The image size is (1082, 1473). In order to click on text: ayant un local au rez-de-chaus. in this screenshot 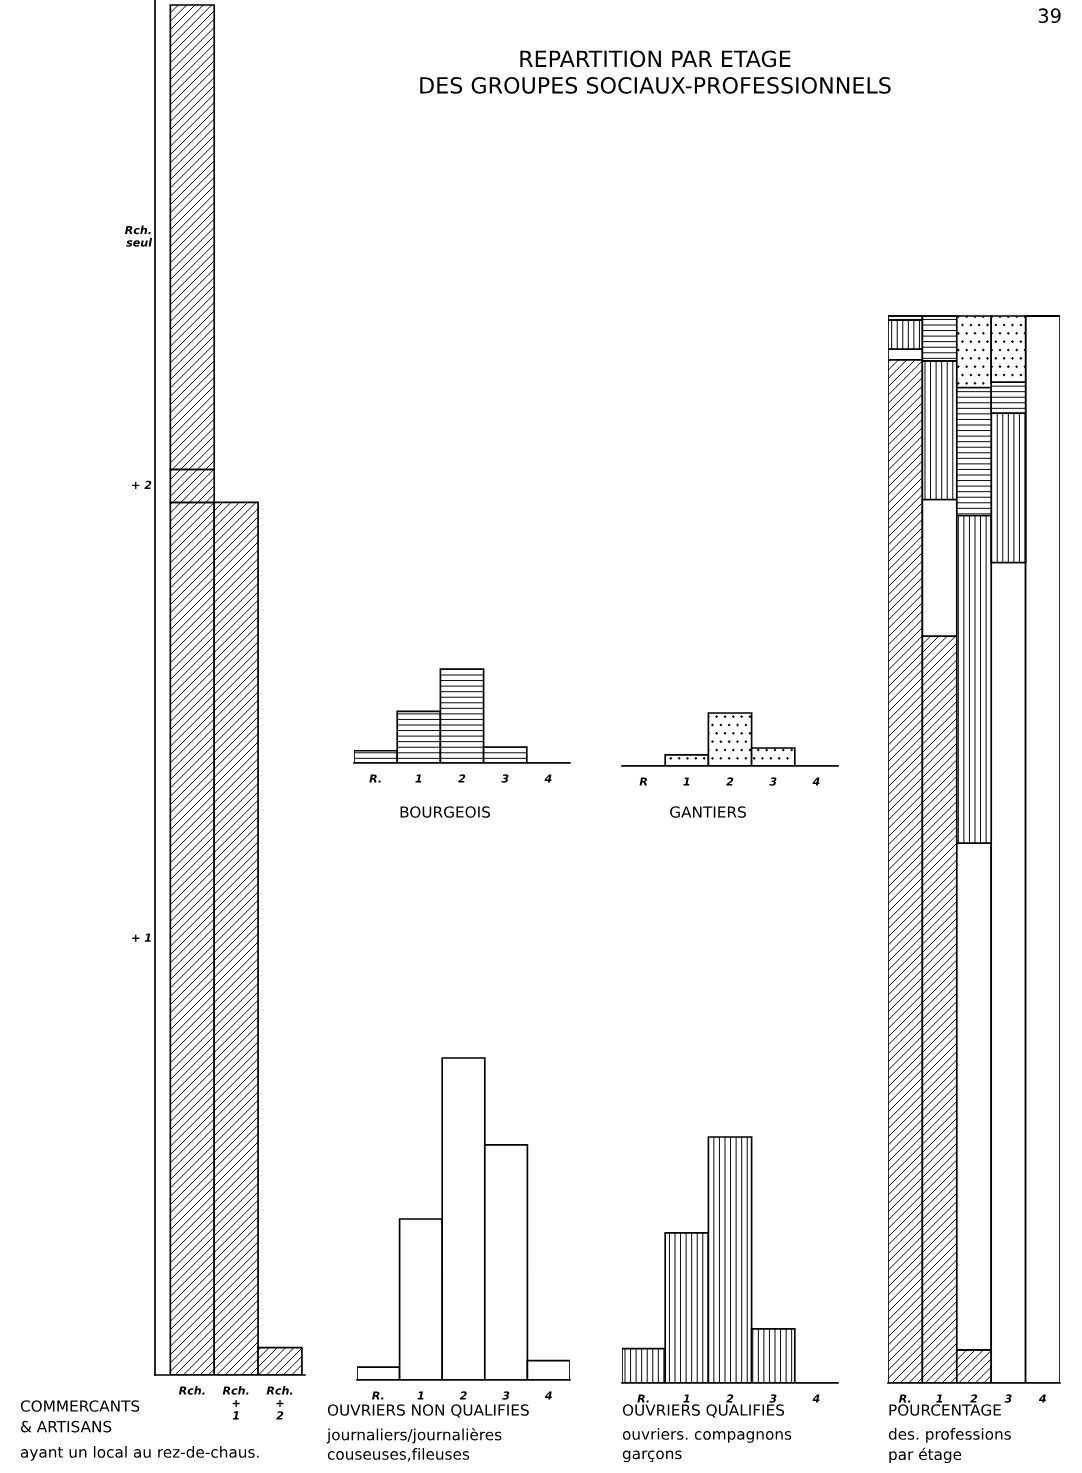, I will do `click(139, 1453)`.